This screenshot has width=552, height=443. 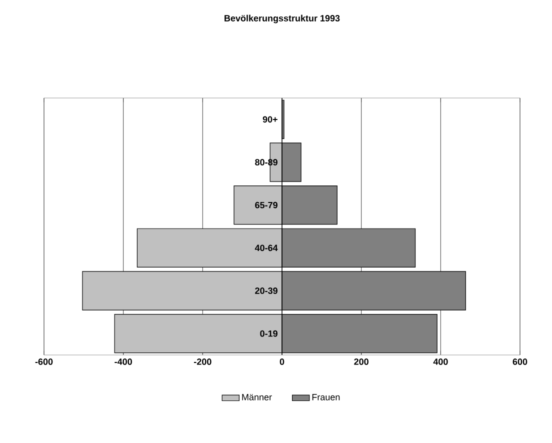 What do you see at coordinates (440, 361) in the screenshot?
I see `x-tick-label: 400` at bounding box center [440, 361].